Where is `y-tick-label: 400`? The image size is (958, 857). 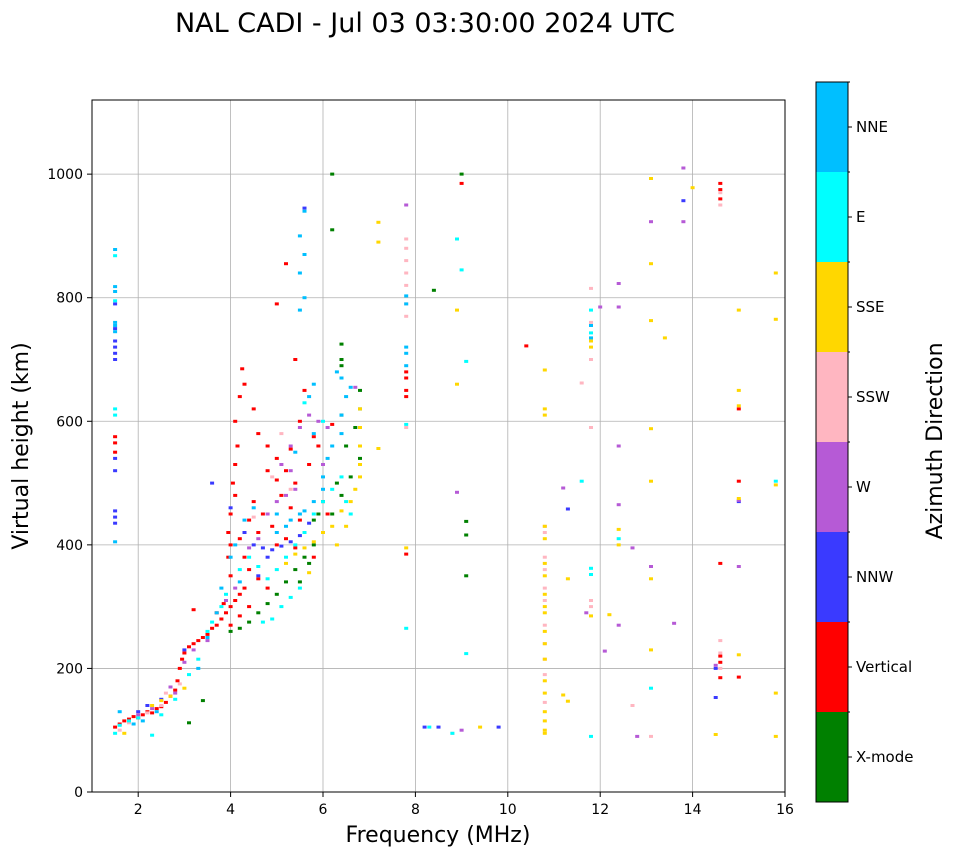 y-tick-label: 400 is located at coordinates (69, 546).